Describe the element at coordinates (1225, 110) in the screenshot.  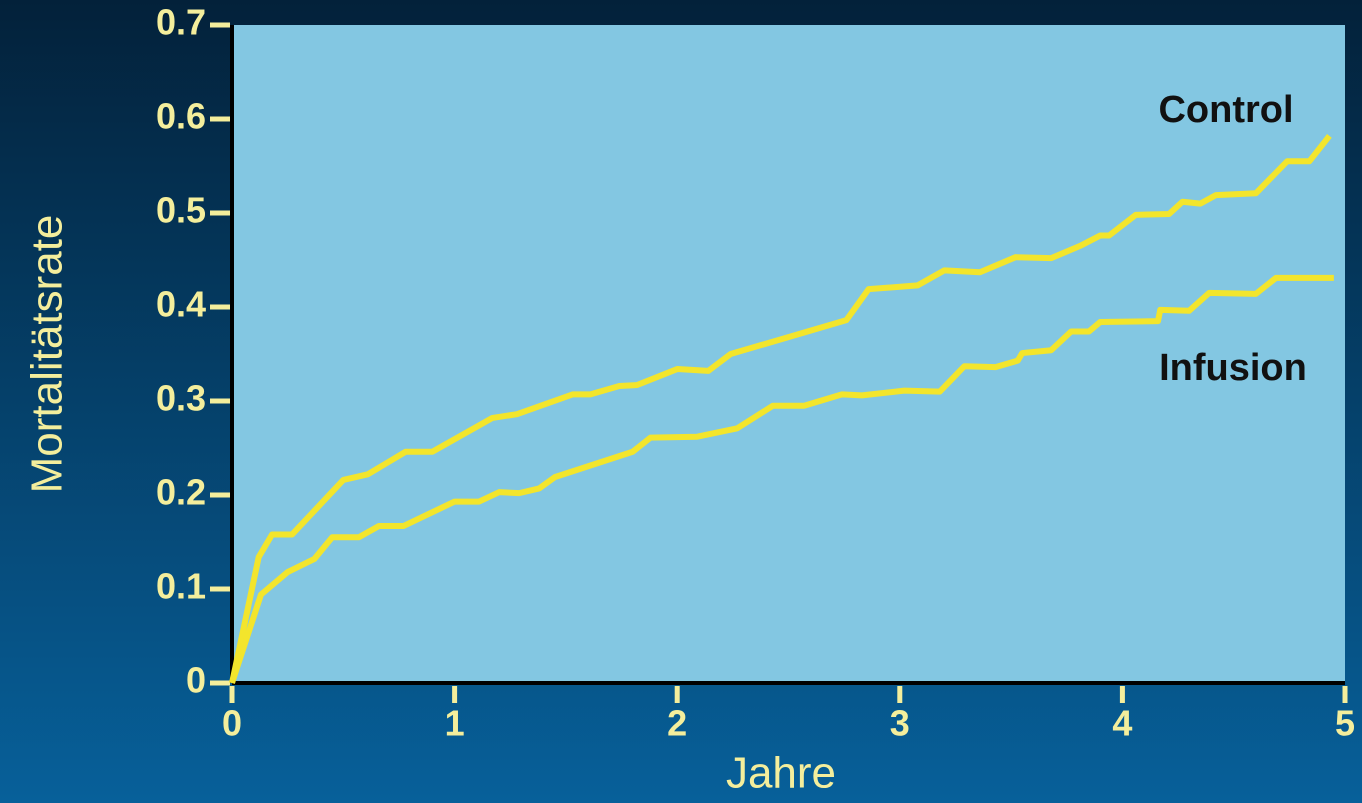
I see `annotation: Control` at that location.